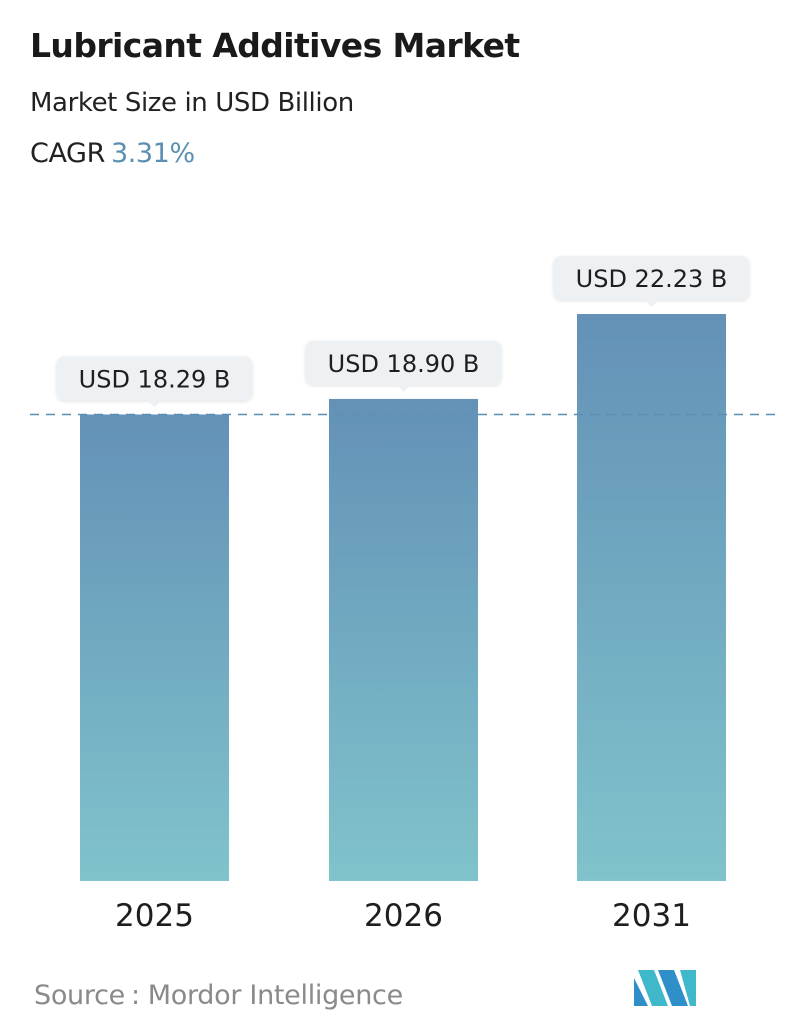 The image size is (796, 1034). I want to click on x-tick-label: 2031, so click(651, 916).